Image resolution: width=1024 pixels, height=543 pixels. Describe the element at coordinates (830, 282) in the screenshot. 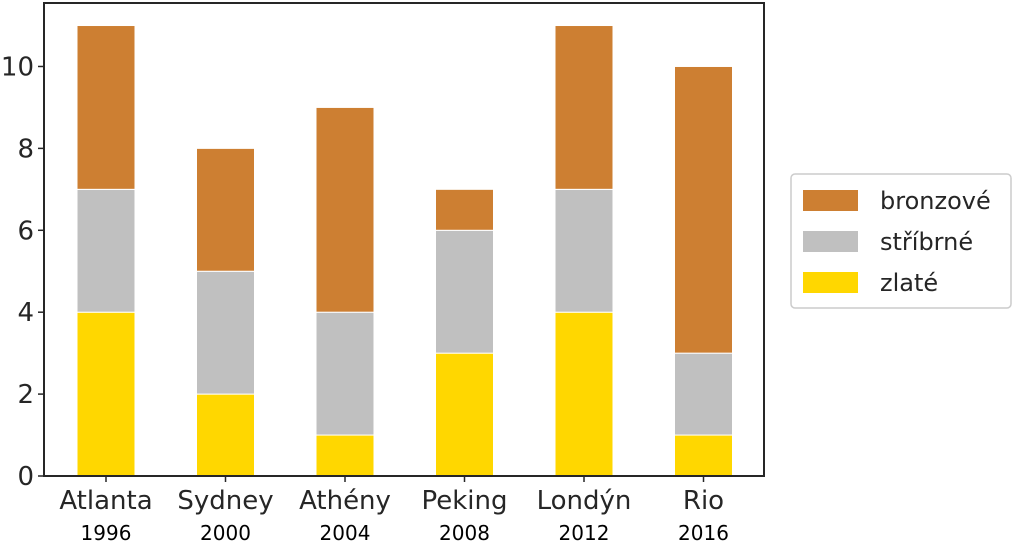

I see `legend-swatch-zlaté` at that location.